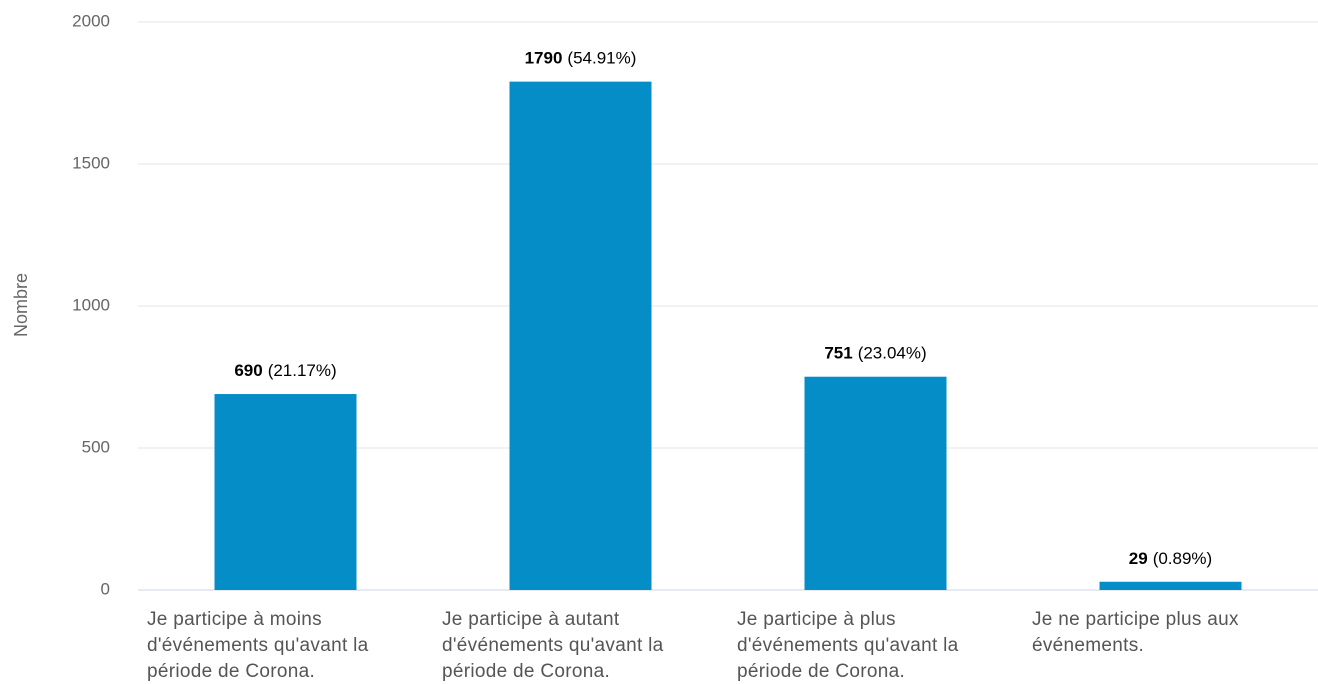 The image size is (1318, 684). Describe the element at coordinates (531, 619) in the screenshot. I see `x-tick-label-line: Je participe à autant` at that location.